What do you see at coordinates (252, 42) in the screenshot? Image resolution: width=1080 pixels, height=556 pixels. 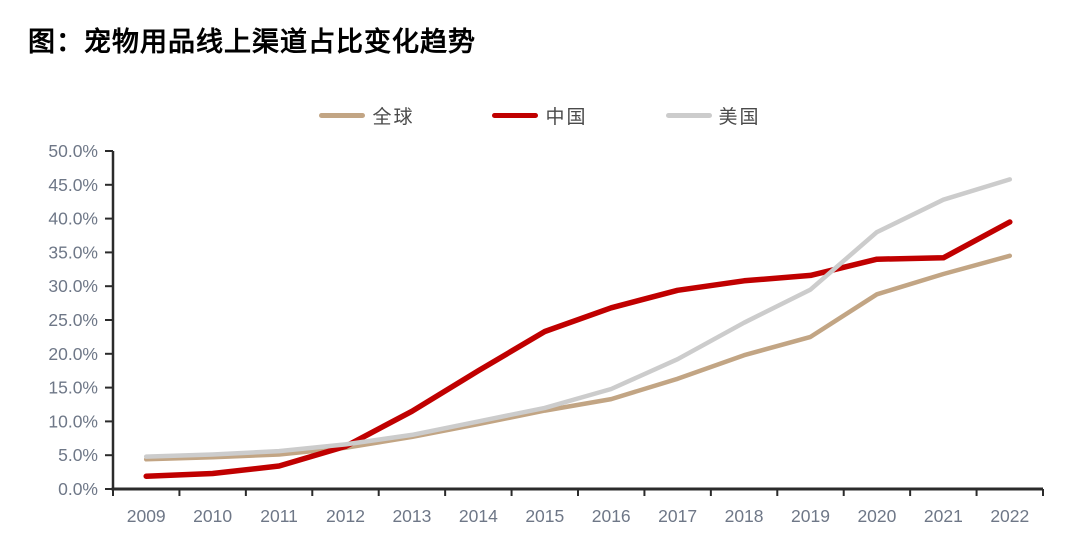 I see `chart-title: 图：宠物用品线上渠道占比变化趋势` at bounding box center [252, 42].